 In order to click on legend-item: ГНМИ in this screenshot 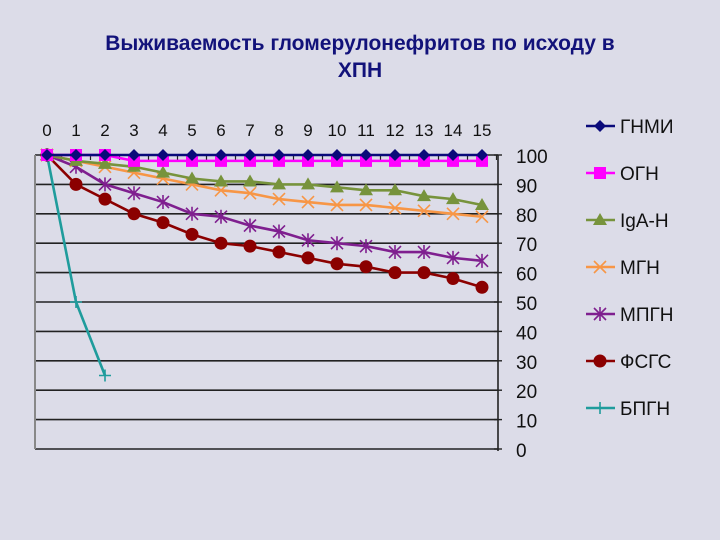, I will do `click(630, 127)`.